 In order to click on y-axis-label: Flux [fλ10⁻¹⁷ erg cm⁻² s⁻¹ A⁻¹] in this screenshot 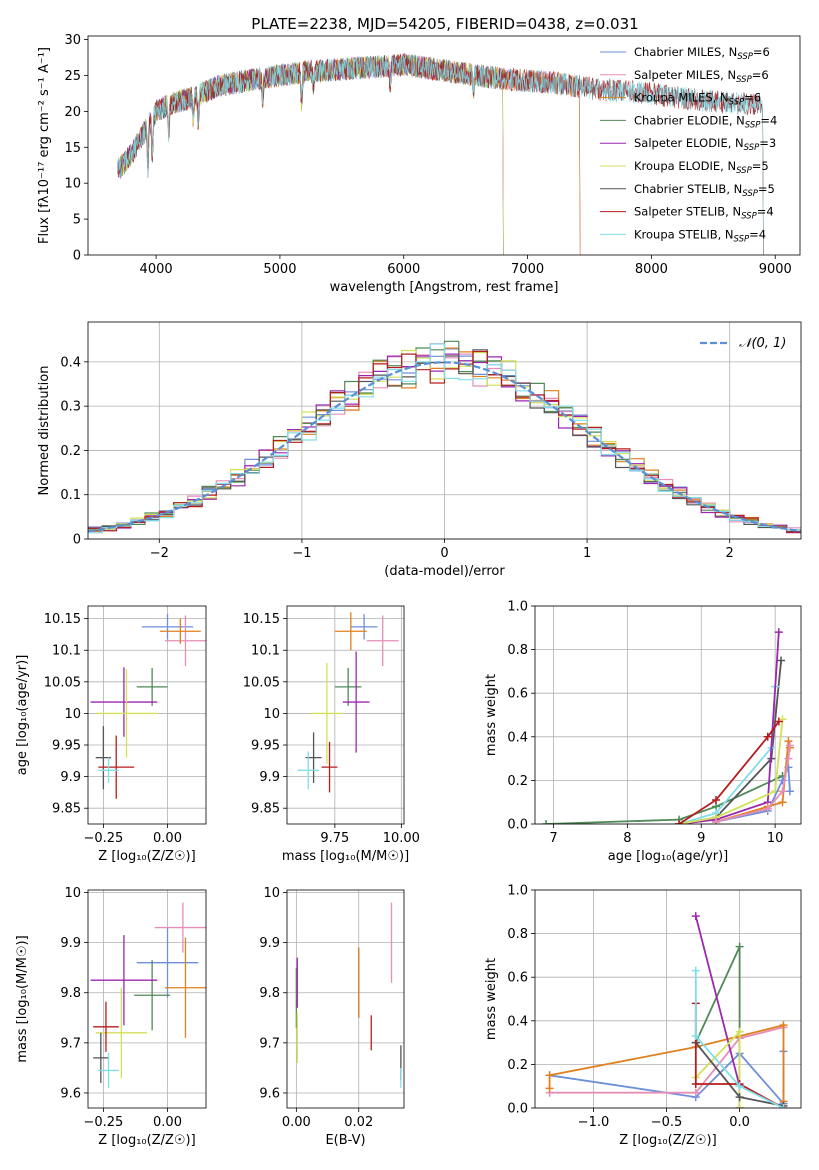, I will do `click(44, 145)`.